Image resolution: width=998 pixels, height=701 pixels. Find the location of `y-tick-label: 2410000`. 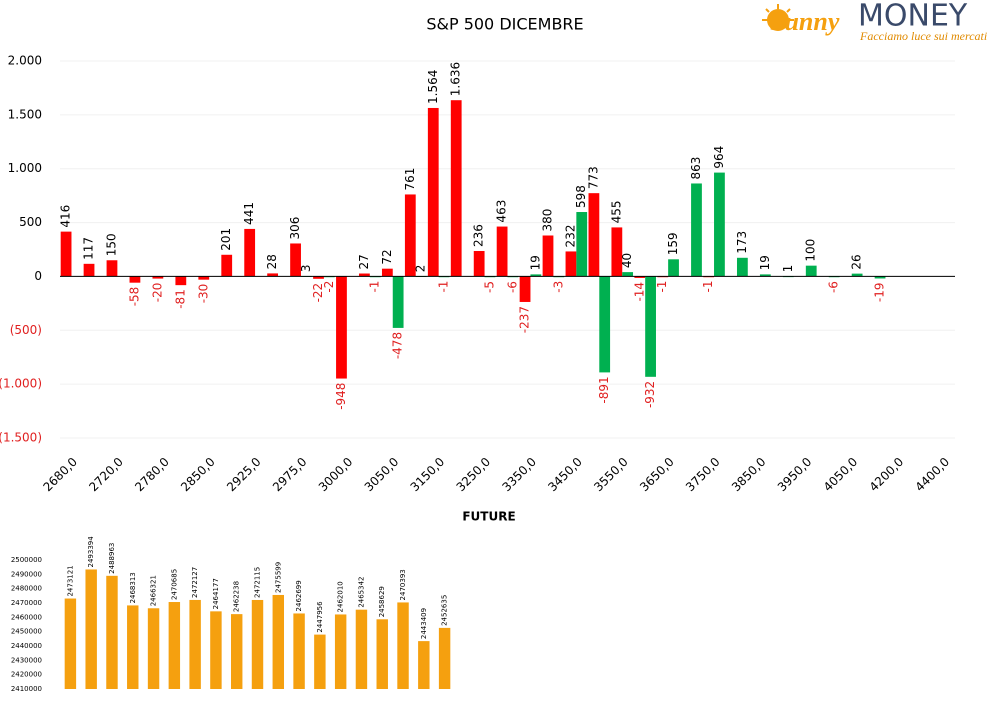

y-tick-label: 2410000 is located at coordinates (26, 689).